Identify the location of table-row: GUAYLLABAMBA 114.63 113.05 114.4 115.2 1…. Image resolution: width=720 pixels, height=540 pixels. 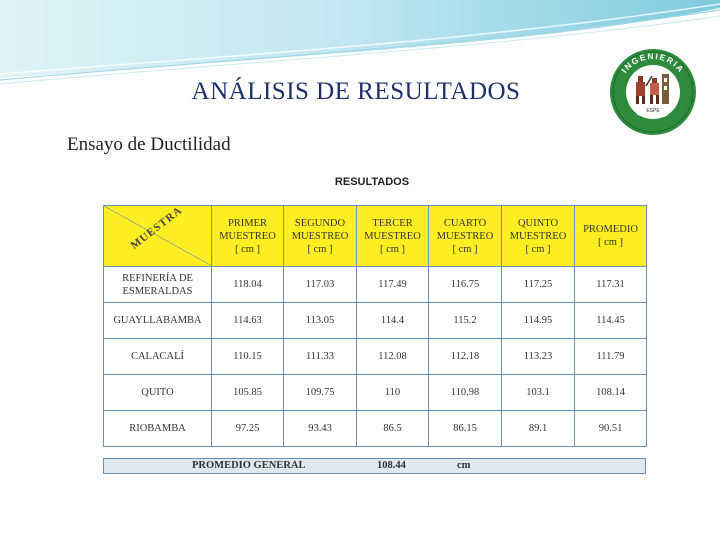
(375, 320).